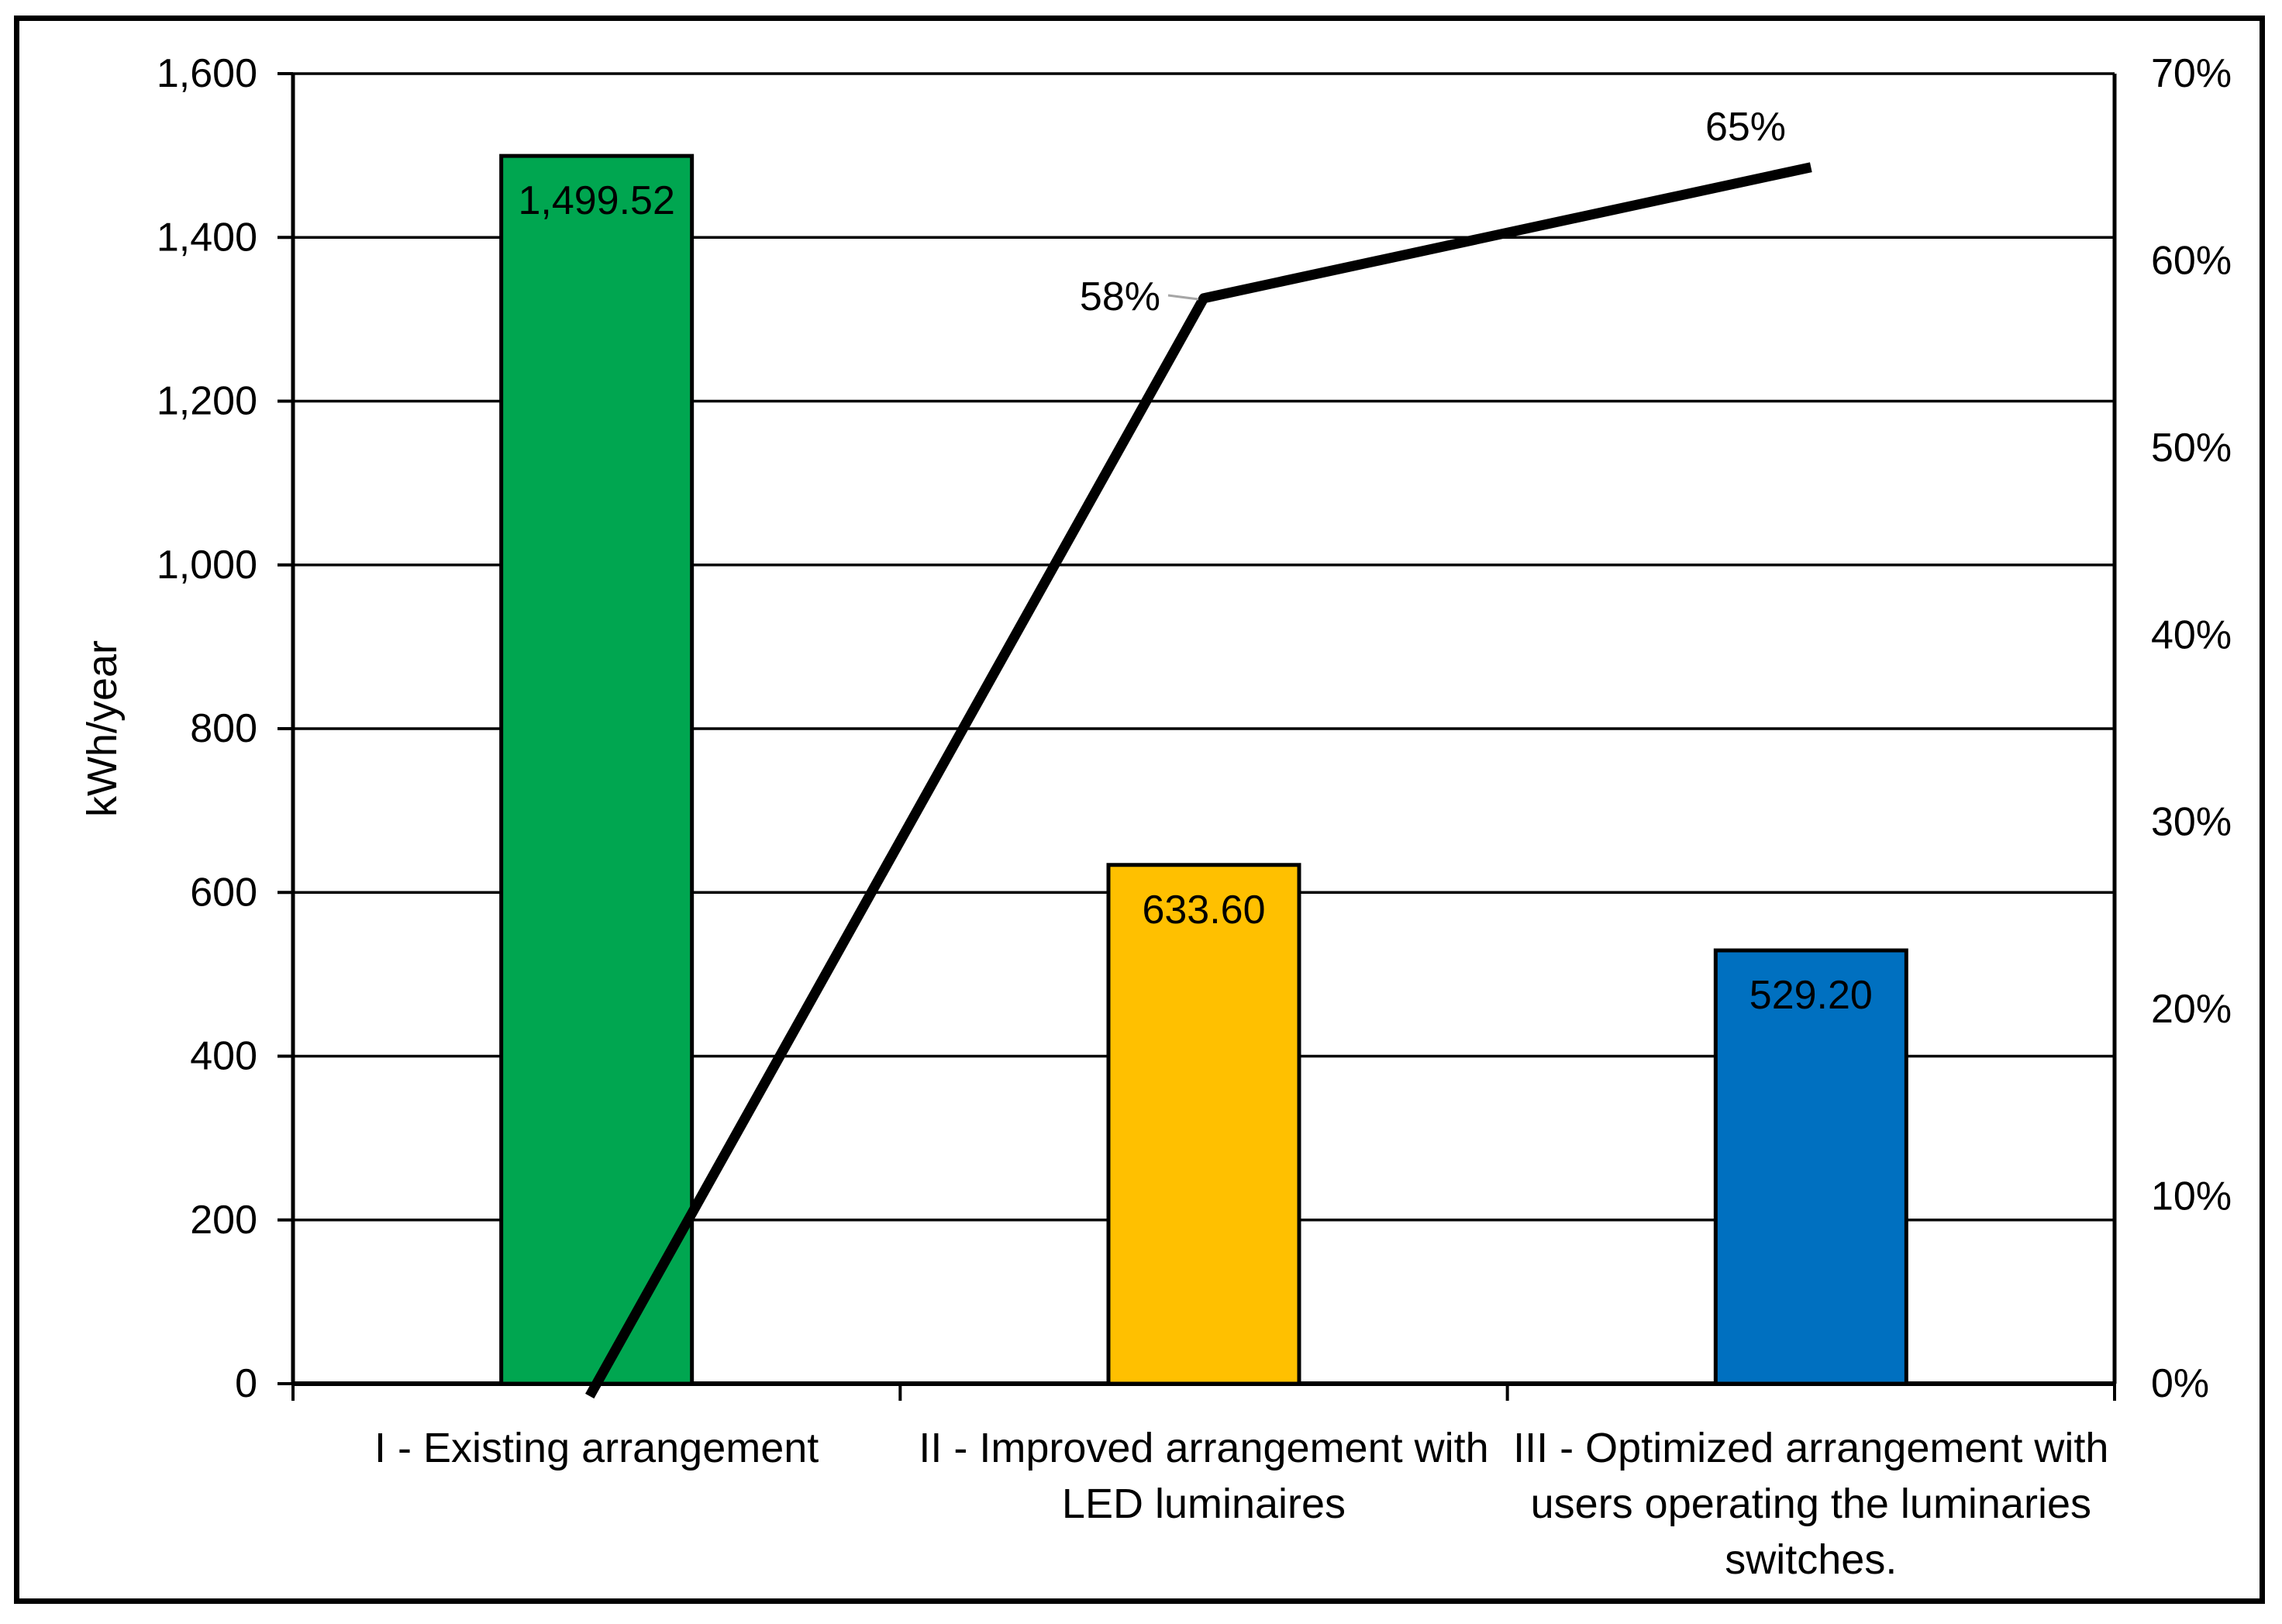 Image resolution: width=2282 pixels, height=1624 pixels. I want to click on line-point-label-58pct: 58%, so click(1120, 296).